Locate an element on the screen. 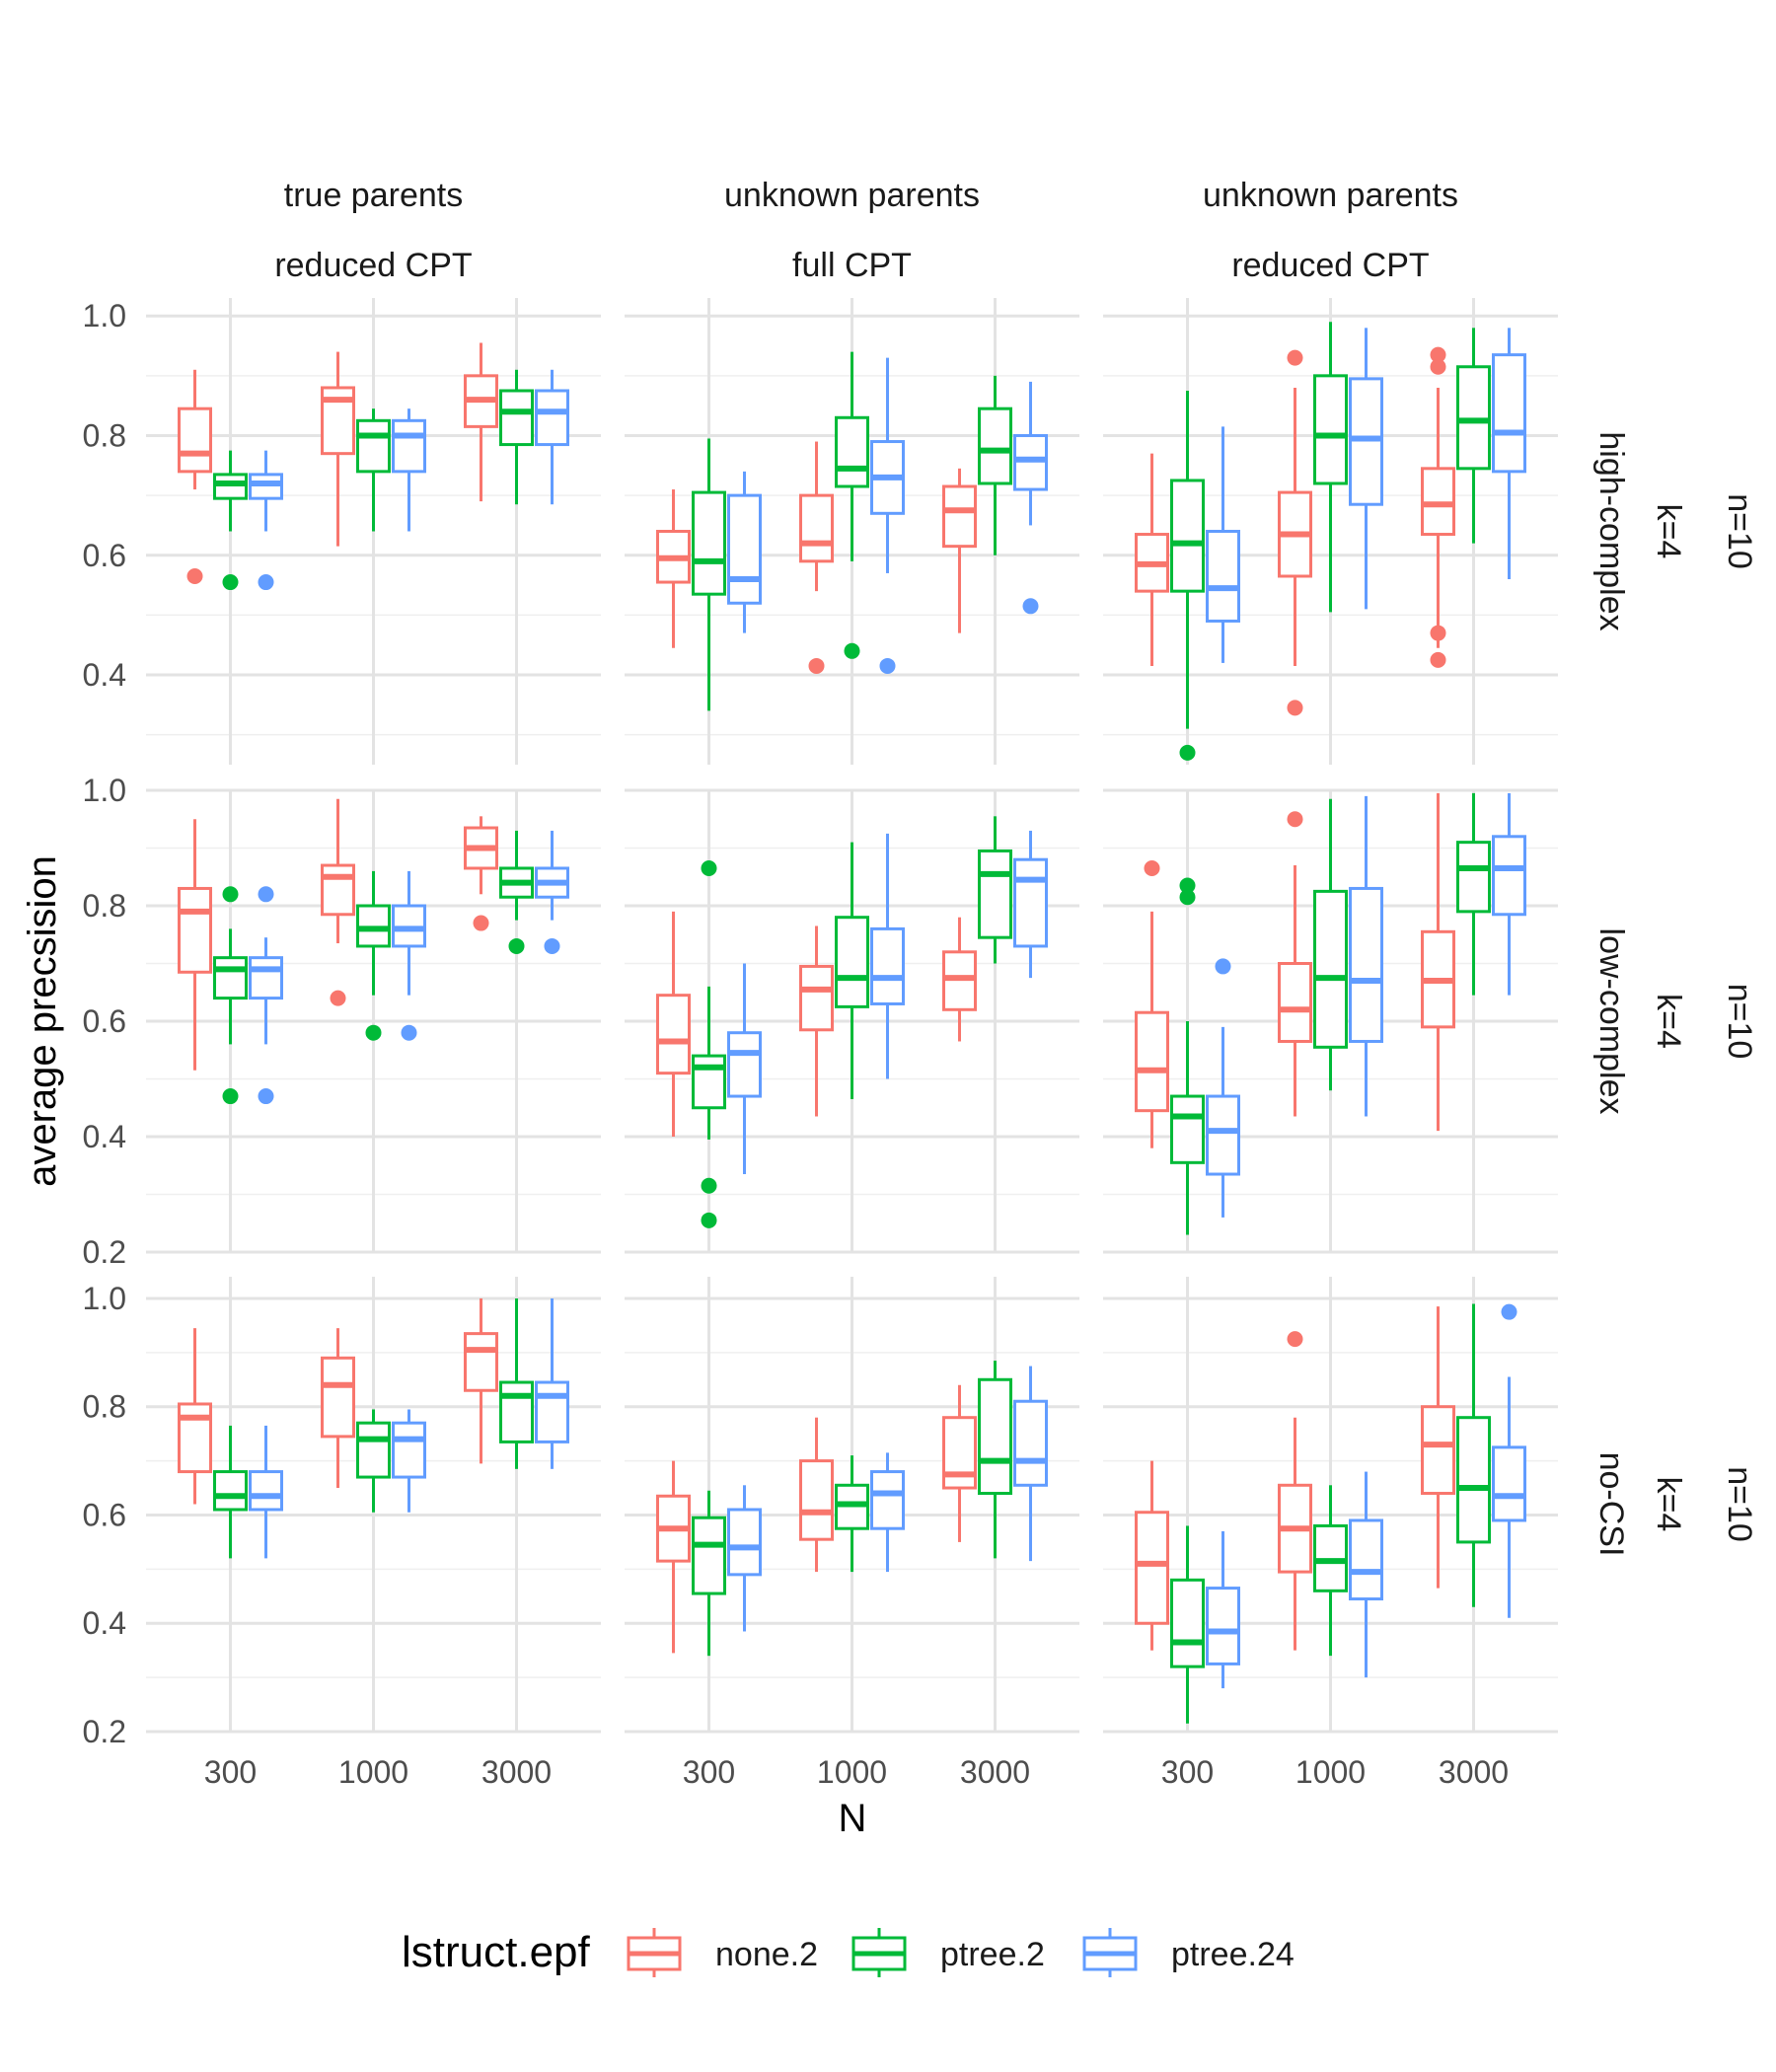  x-tick-label: 1000 is located at coordinates (373, 1772).